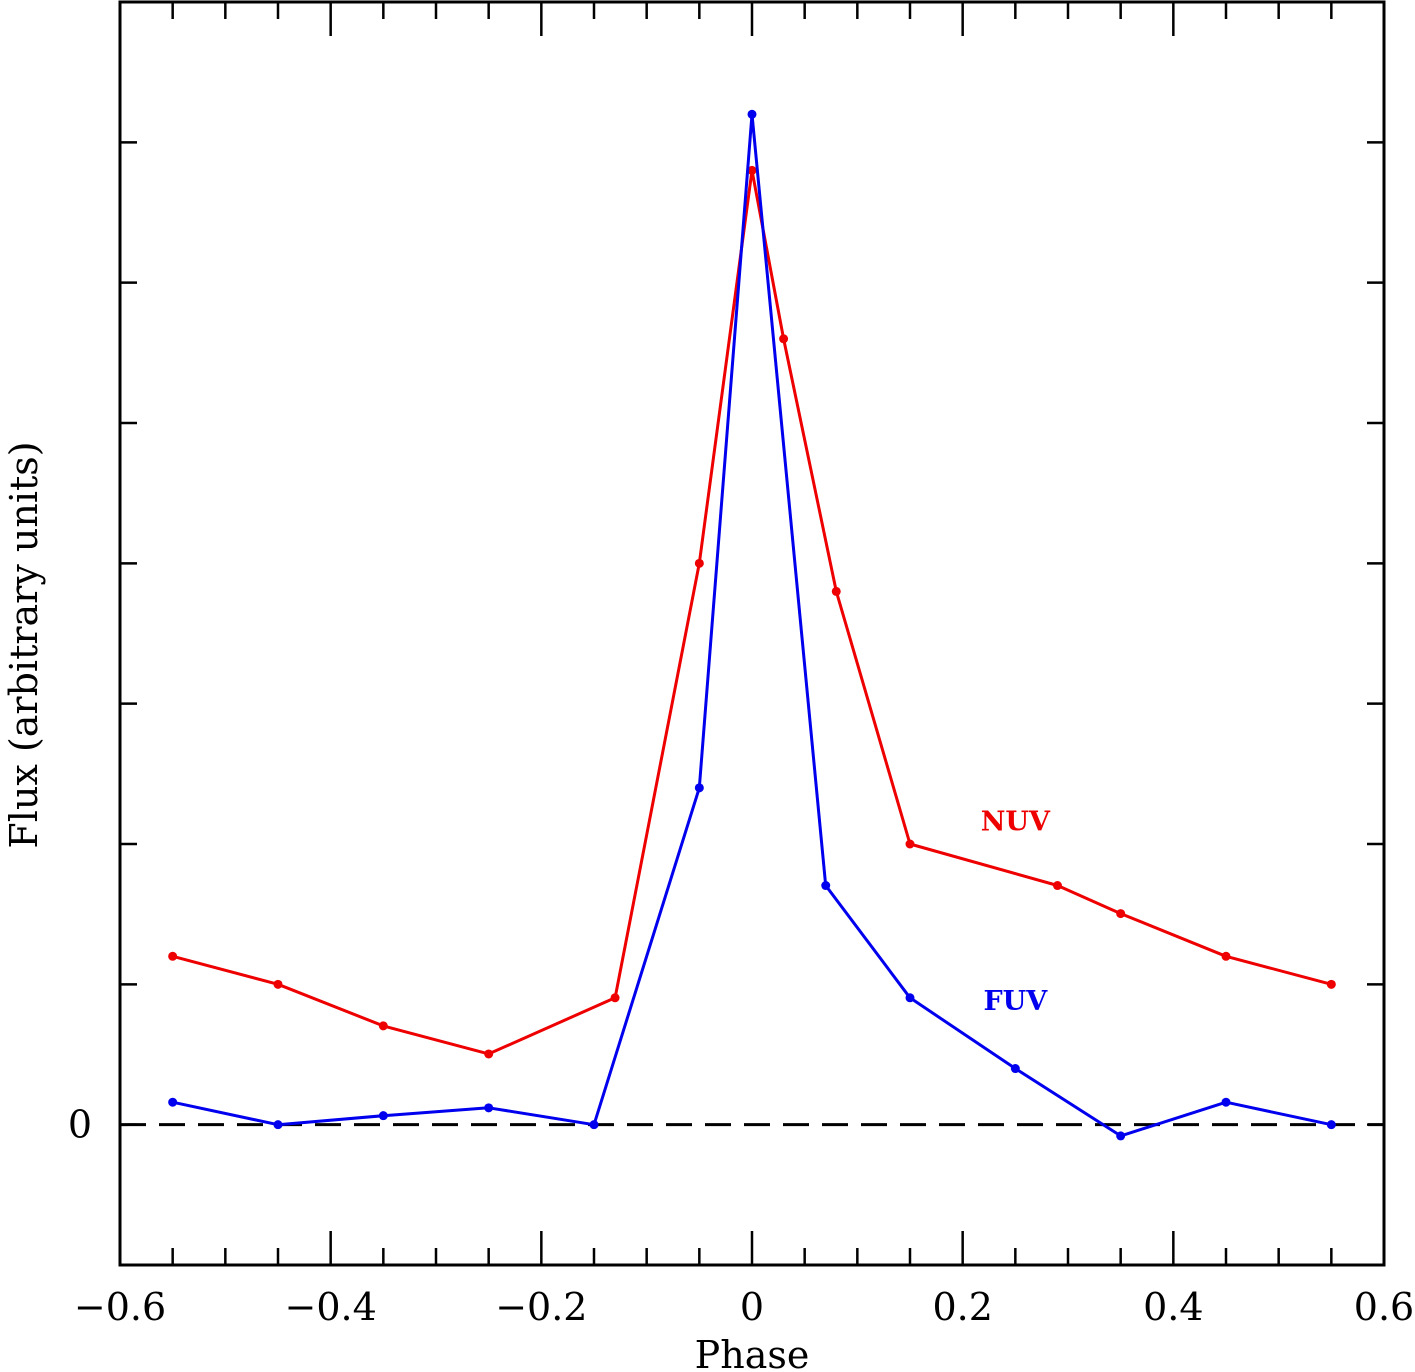 The height and width of the screenshot is (1372, 1415). I want to click on x-axis-title: Phase, so click(752, 1352).